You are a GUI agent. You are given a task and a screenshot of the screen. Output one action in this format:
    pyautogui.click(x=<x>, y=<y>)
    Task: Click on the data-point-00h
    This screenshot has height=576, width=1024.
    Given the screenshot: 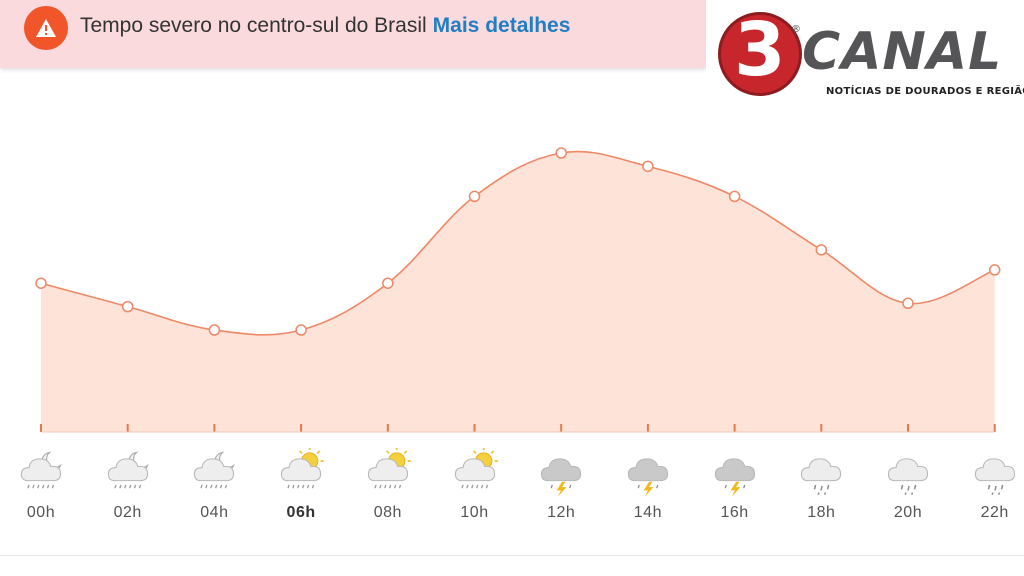 What is the action you would take?
    pyautogui.click(x=41, y=283)
    